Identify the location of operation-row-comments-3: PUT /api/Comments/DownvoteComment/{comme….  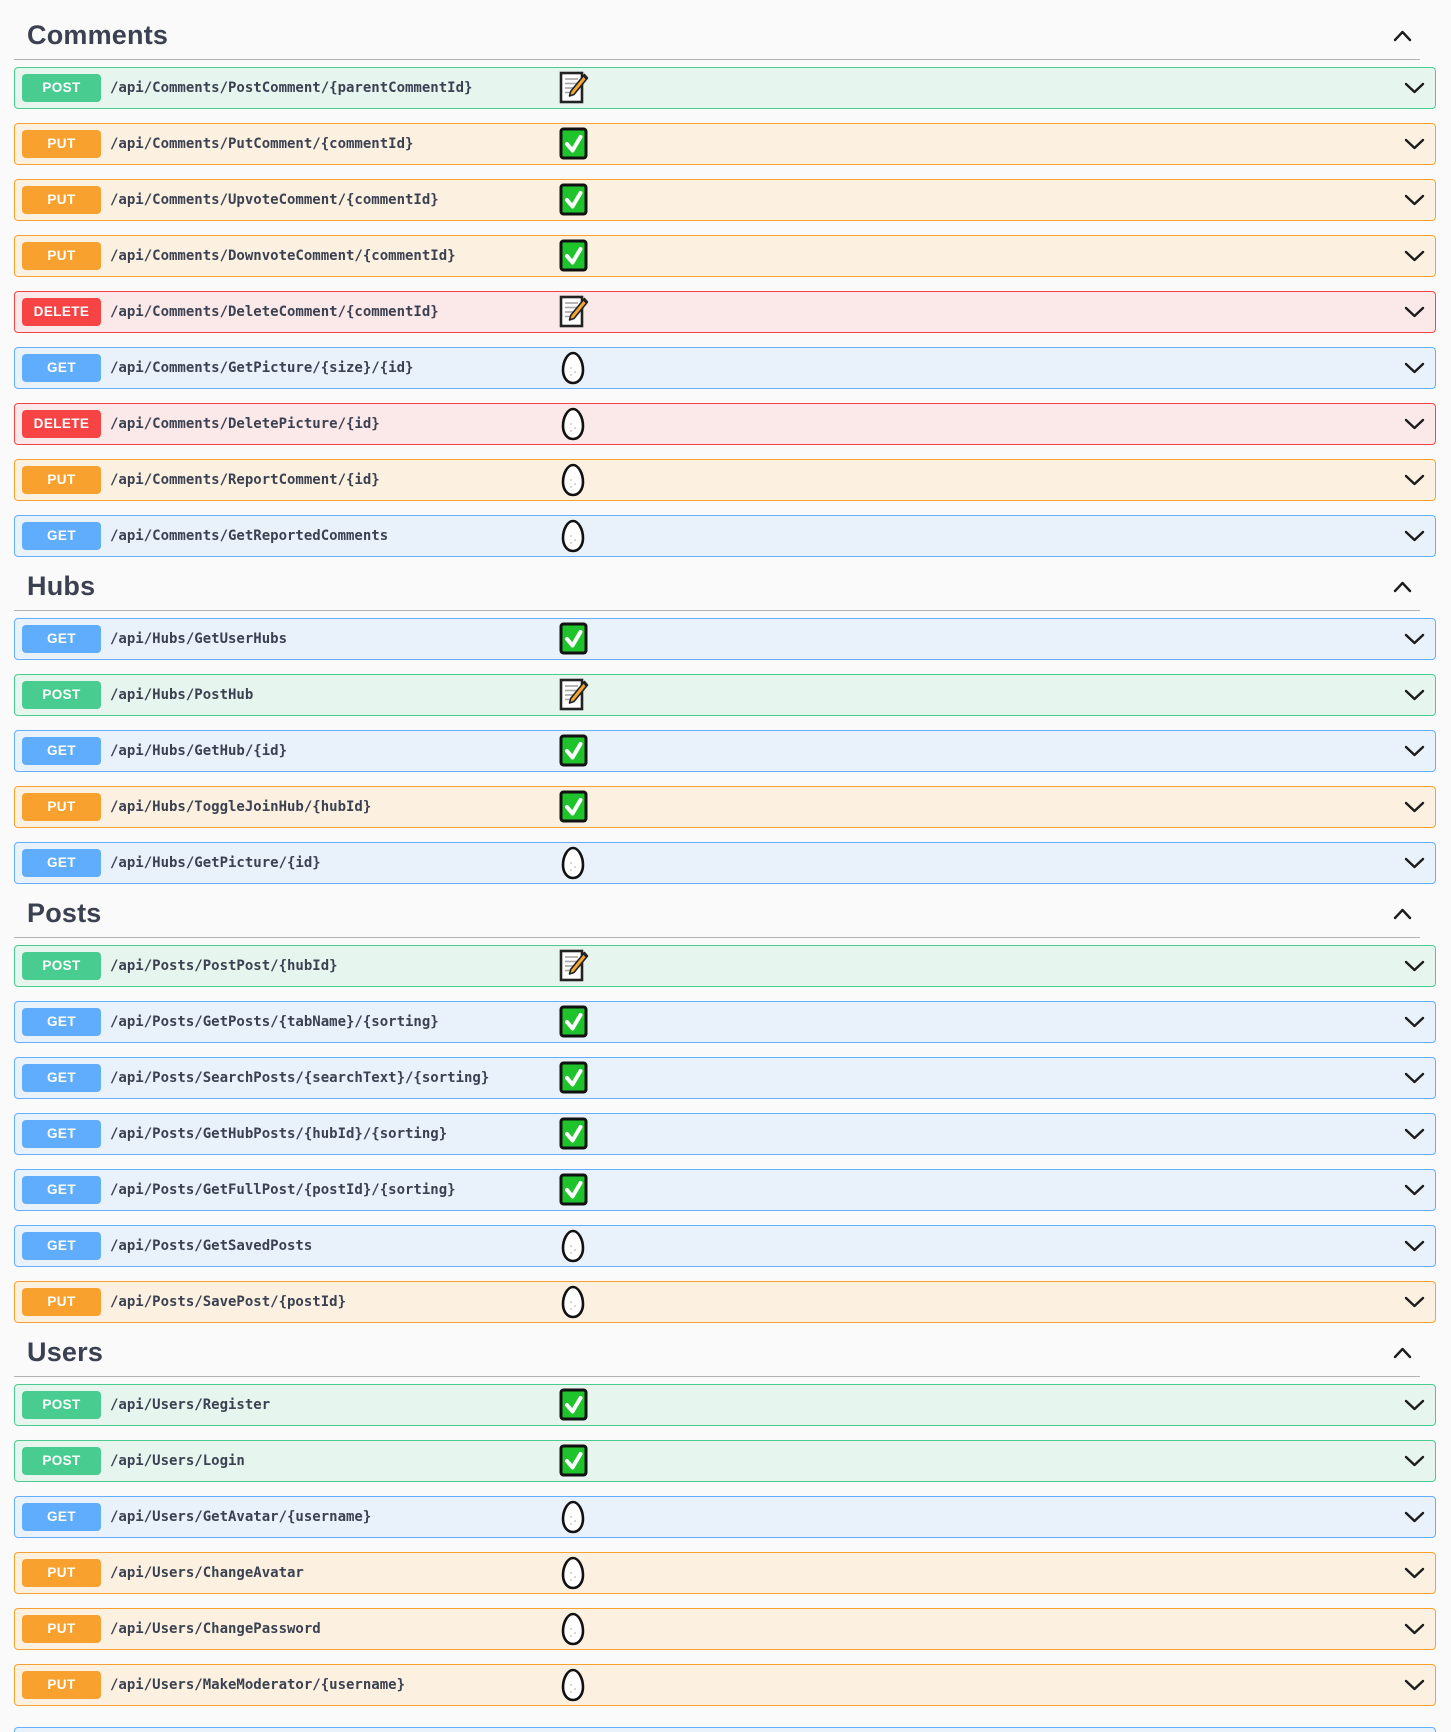
(725, 256).